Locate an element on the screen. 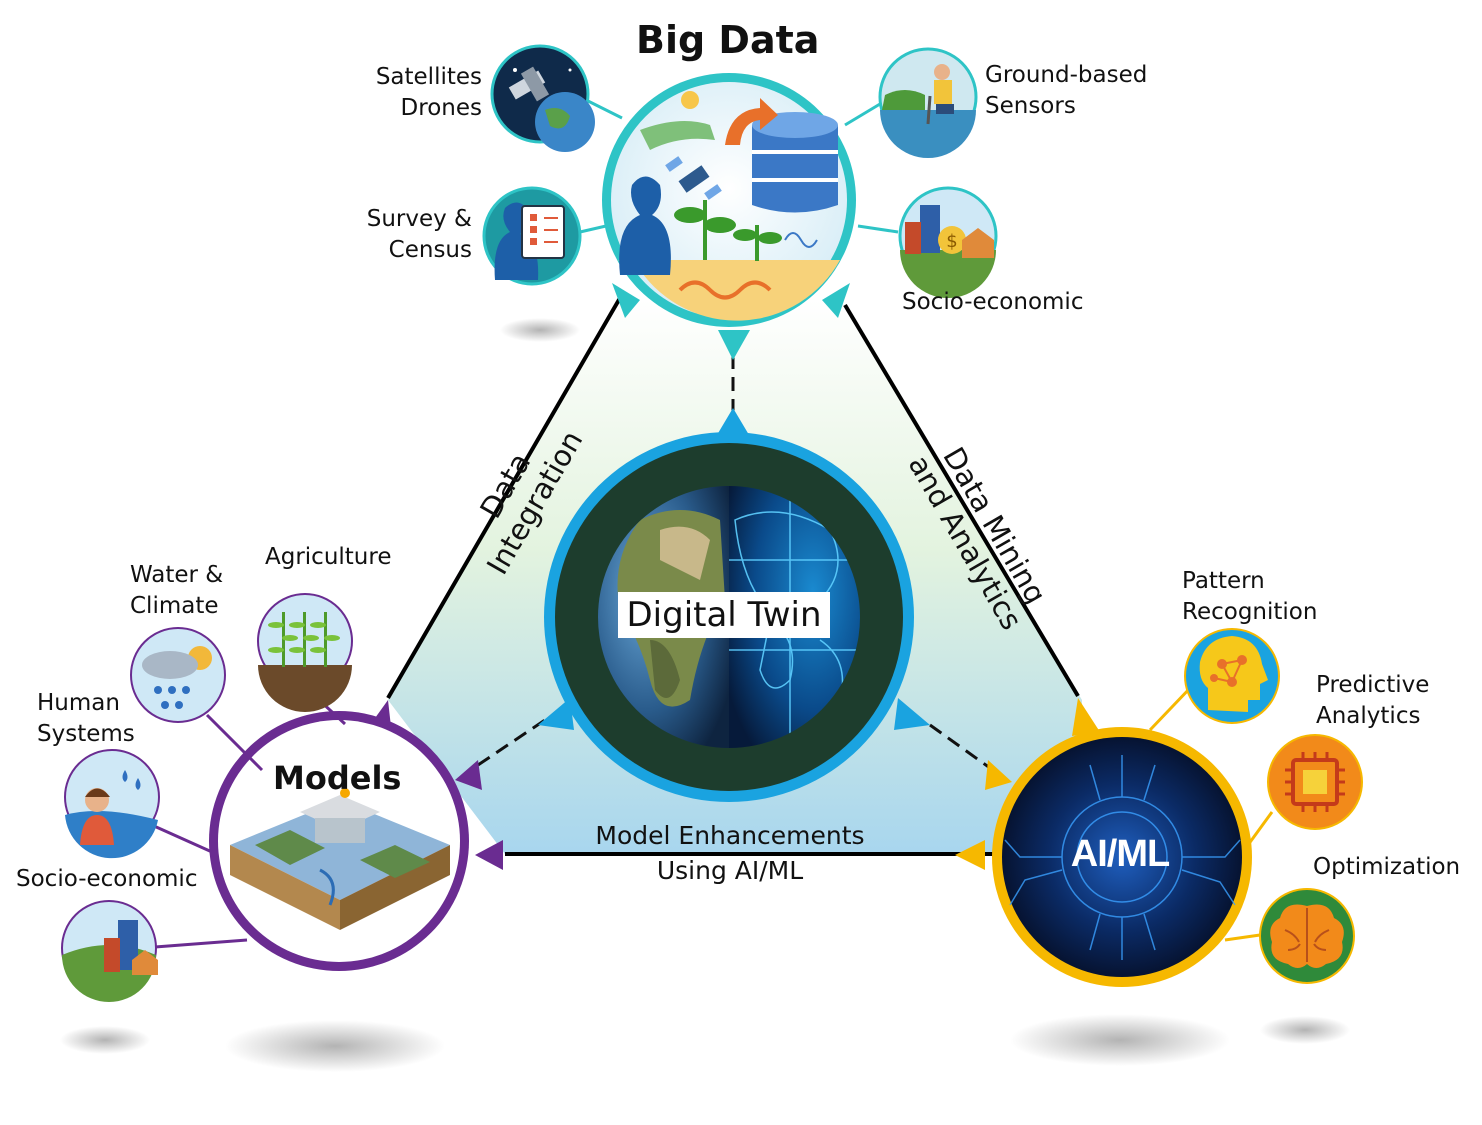 The image size is (1482, 1125). satellite-icon is located at coordinates (693, 178).